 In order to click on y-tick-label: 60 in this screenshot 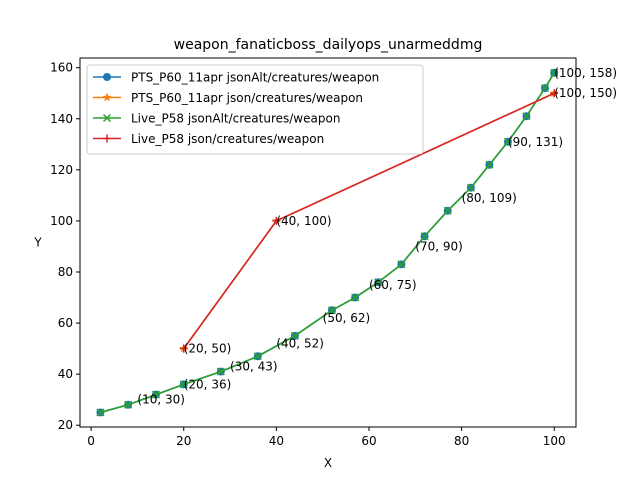, I will do `click(65, 323)`.